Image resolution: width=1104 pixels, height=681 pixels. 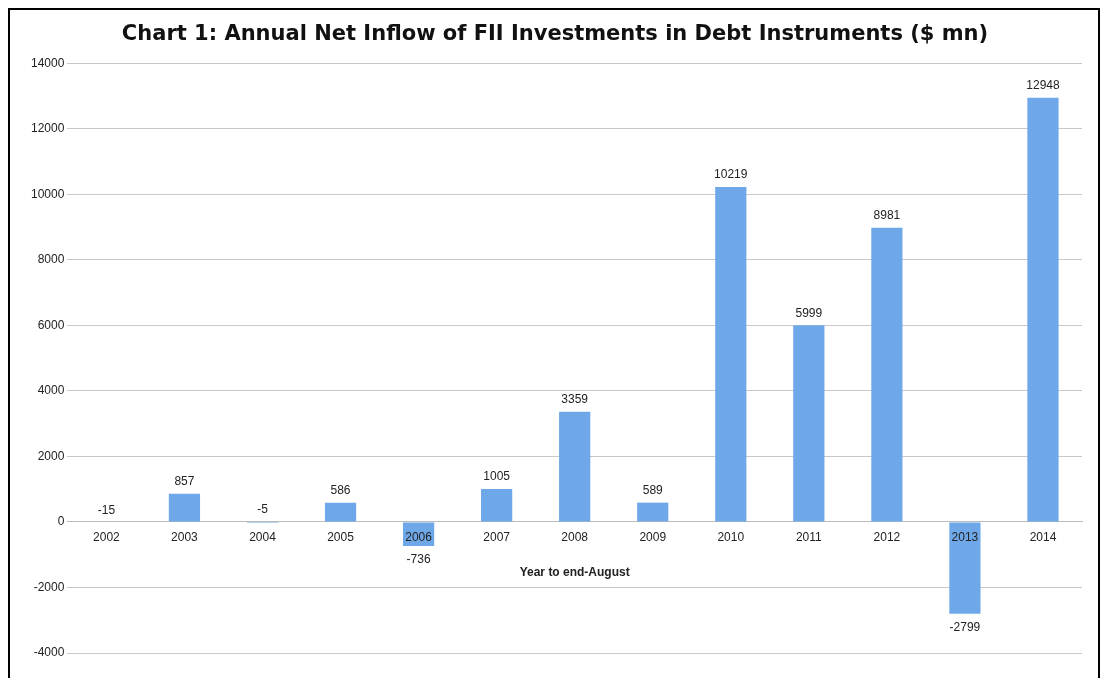 I want to click on y-tick-label: -2000, so click(x=49, y=586).